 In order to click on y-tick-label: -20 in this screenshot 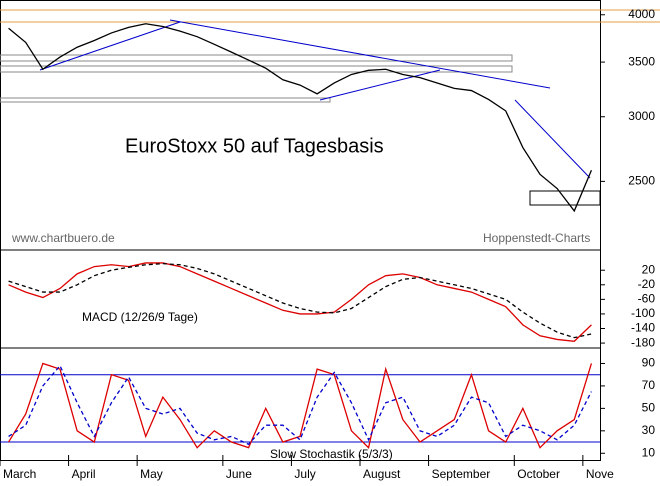, I will do `click(647, 284)`.